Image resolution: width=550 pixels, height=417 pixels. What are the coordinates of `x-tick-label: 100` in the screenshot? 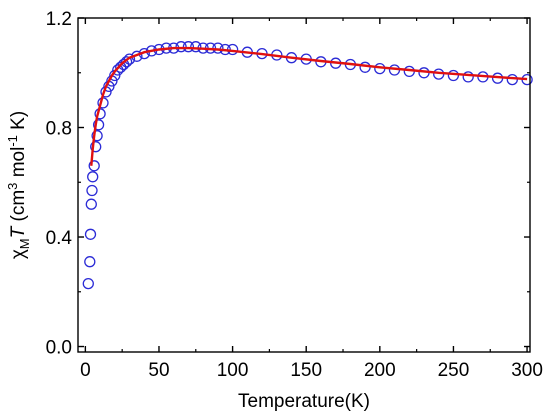 It's located at (233, 370).